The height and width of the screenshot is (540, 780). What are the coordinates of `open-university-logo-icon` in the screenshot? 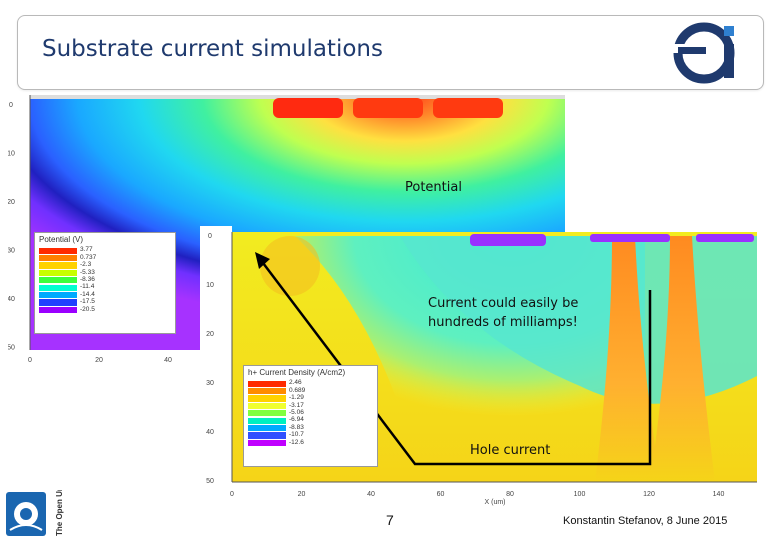 It's located at (26, 514).